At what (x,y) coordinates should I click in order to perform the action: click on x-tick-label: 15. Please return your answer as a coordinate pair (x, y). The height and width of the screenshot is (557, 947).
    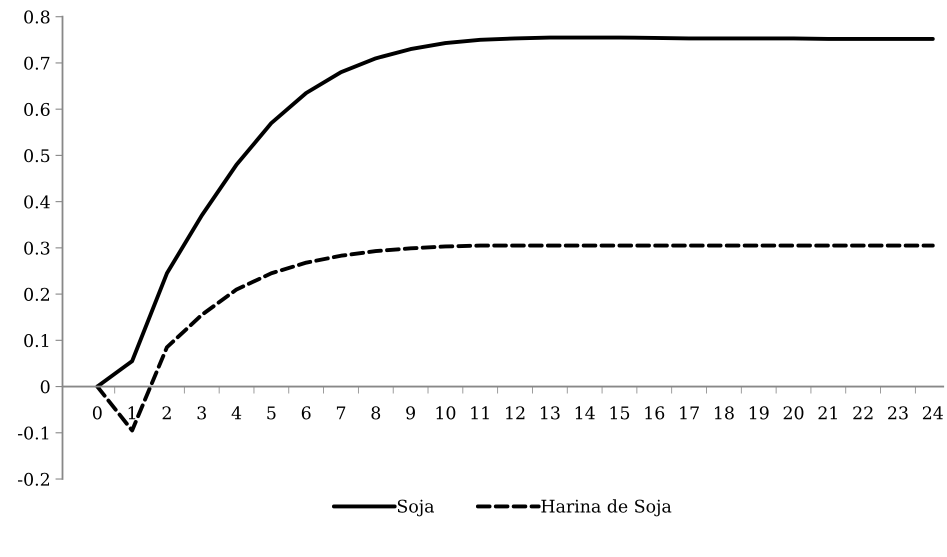
    Looking at the image, I should click on (620, 413).